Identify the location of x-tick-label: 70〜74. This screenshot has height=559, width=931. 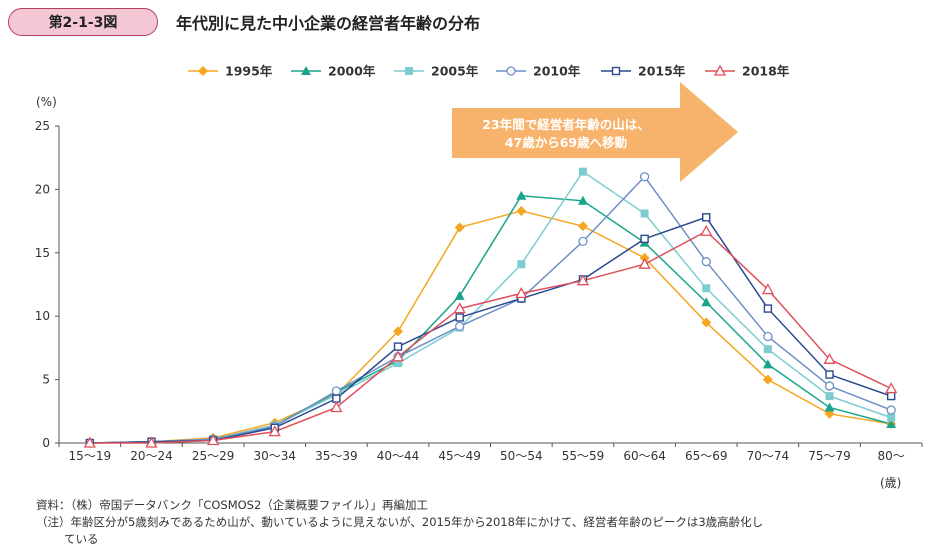
(768, 456).